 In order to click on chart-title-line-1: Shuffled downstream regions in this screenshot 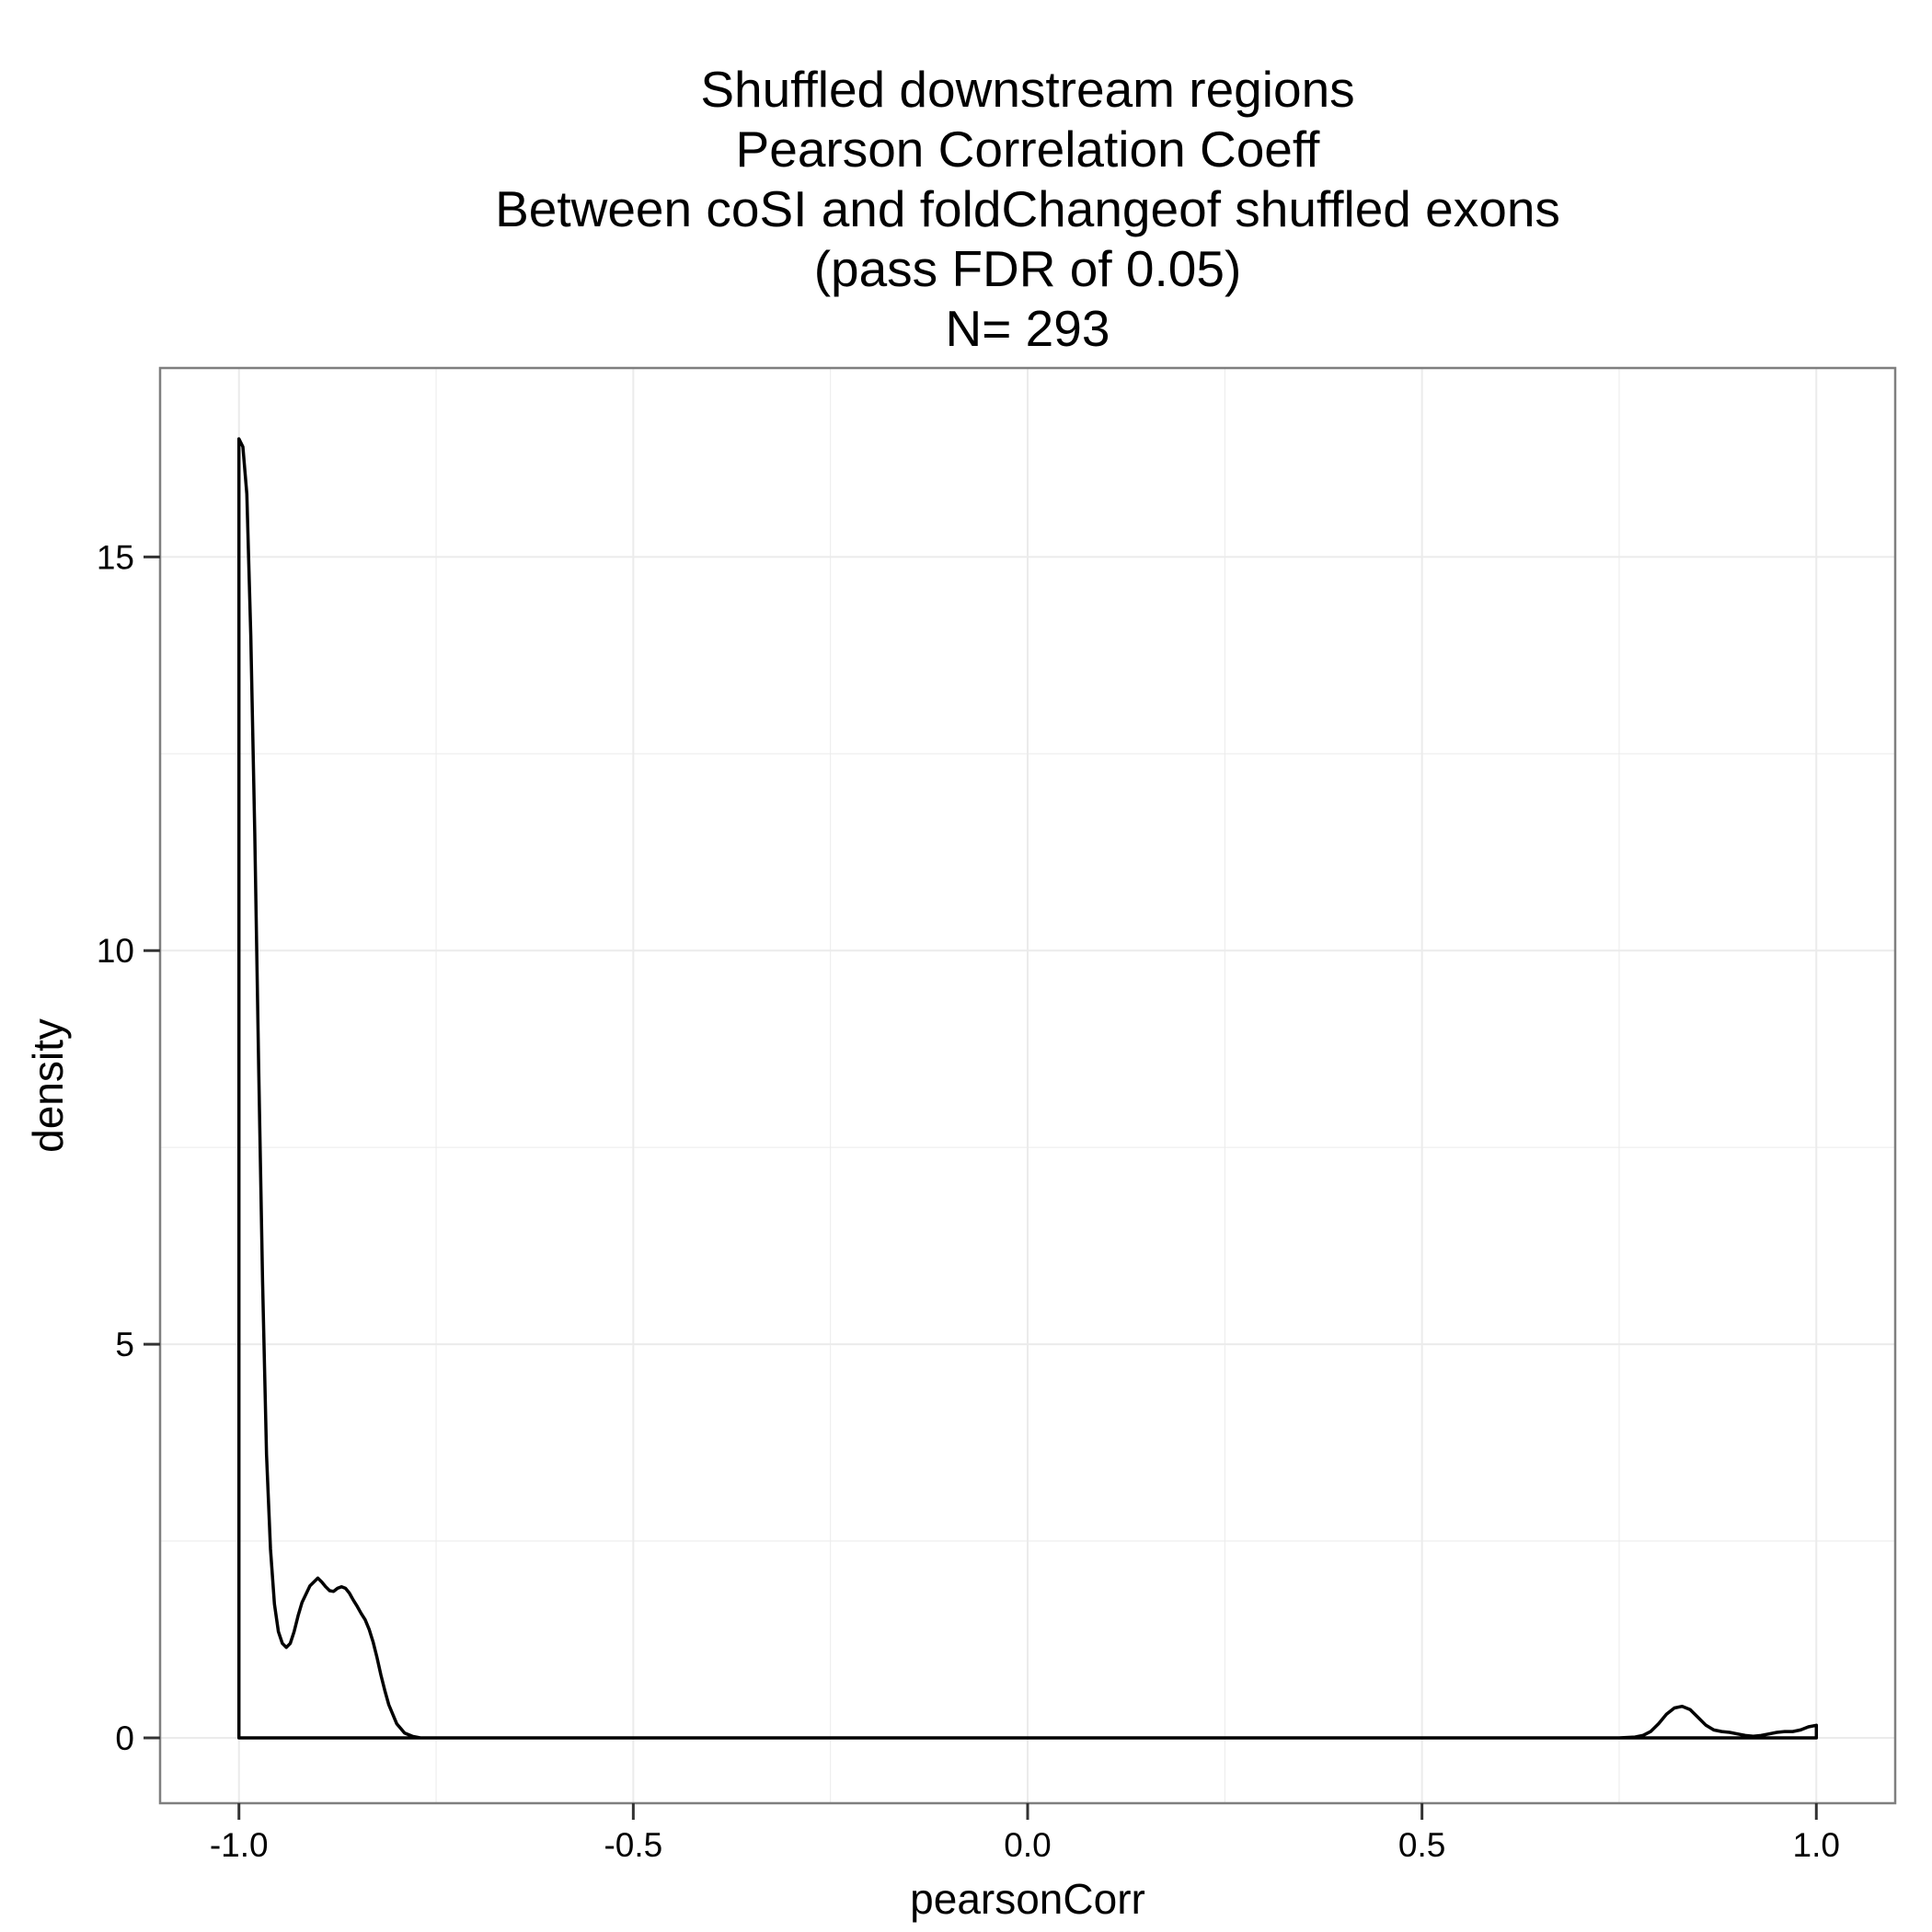, I will do `click(1027, 89)`.